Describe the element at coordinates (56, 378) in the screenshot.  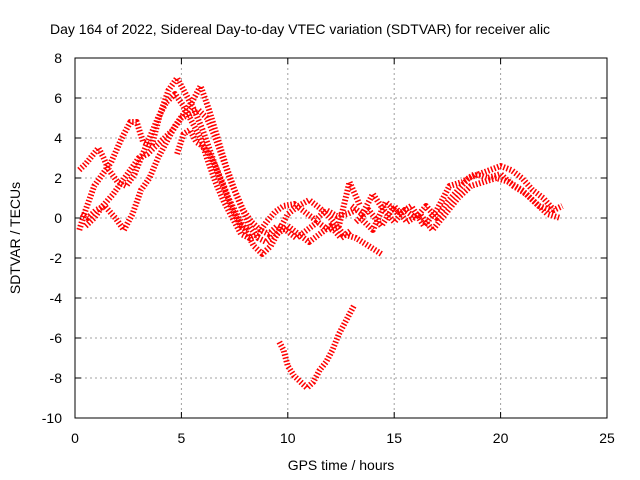
I see `y-tick-label: -8` at that location.